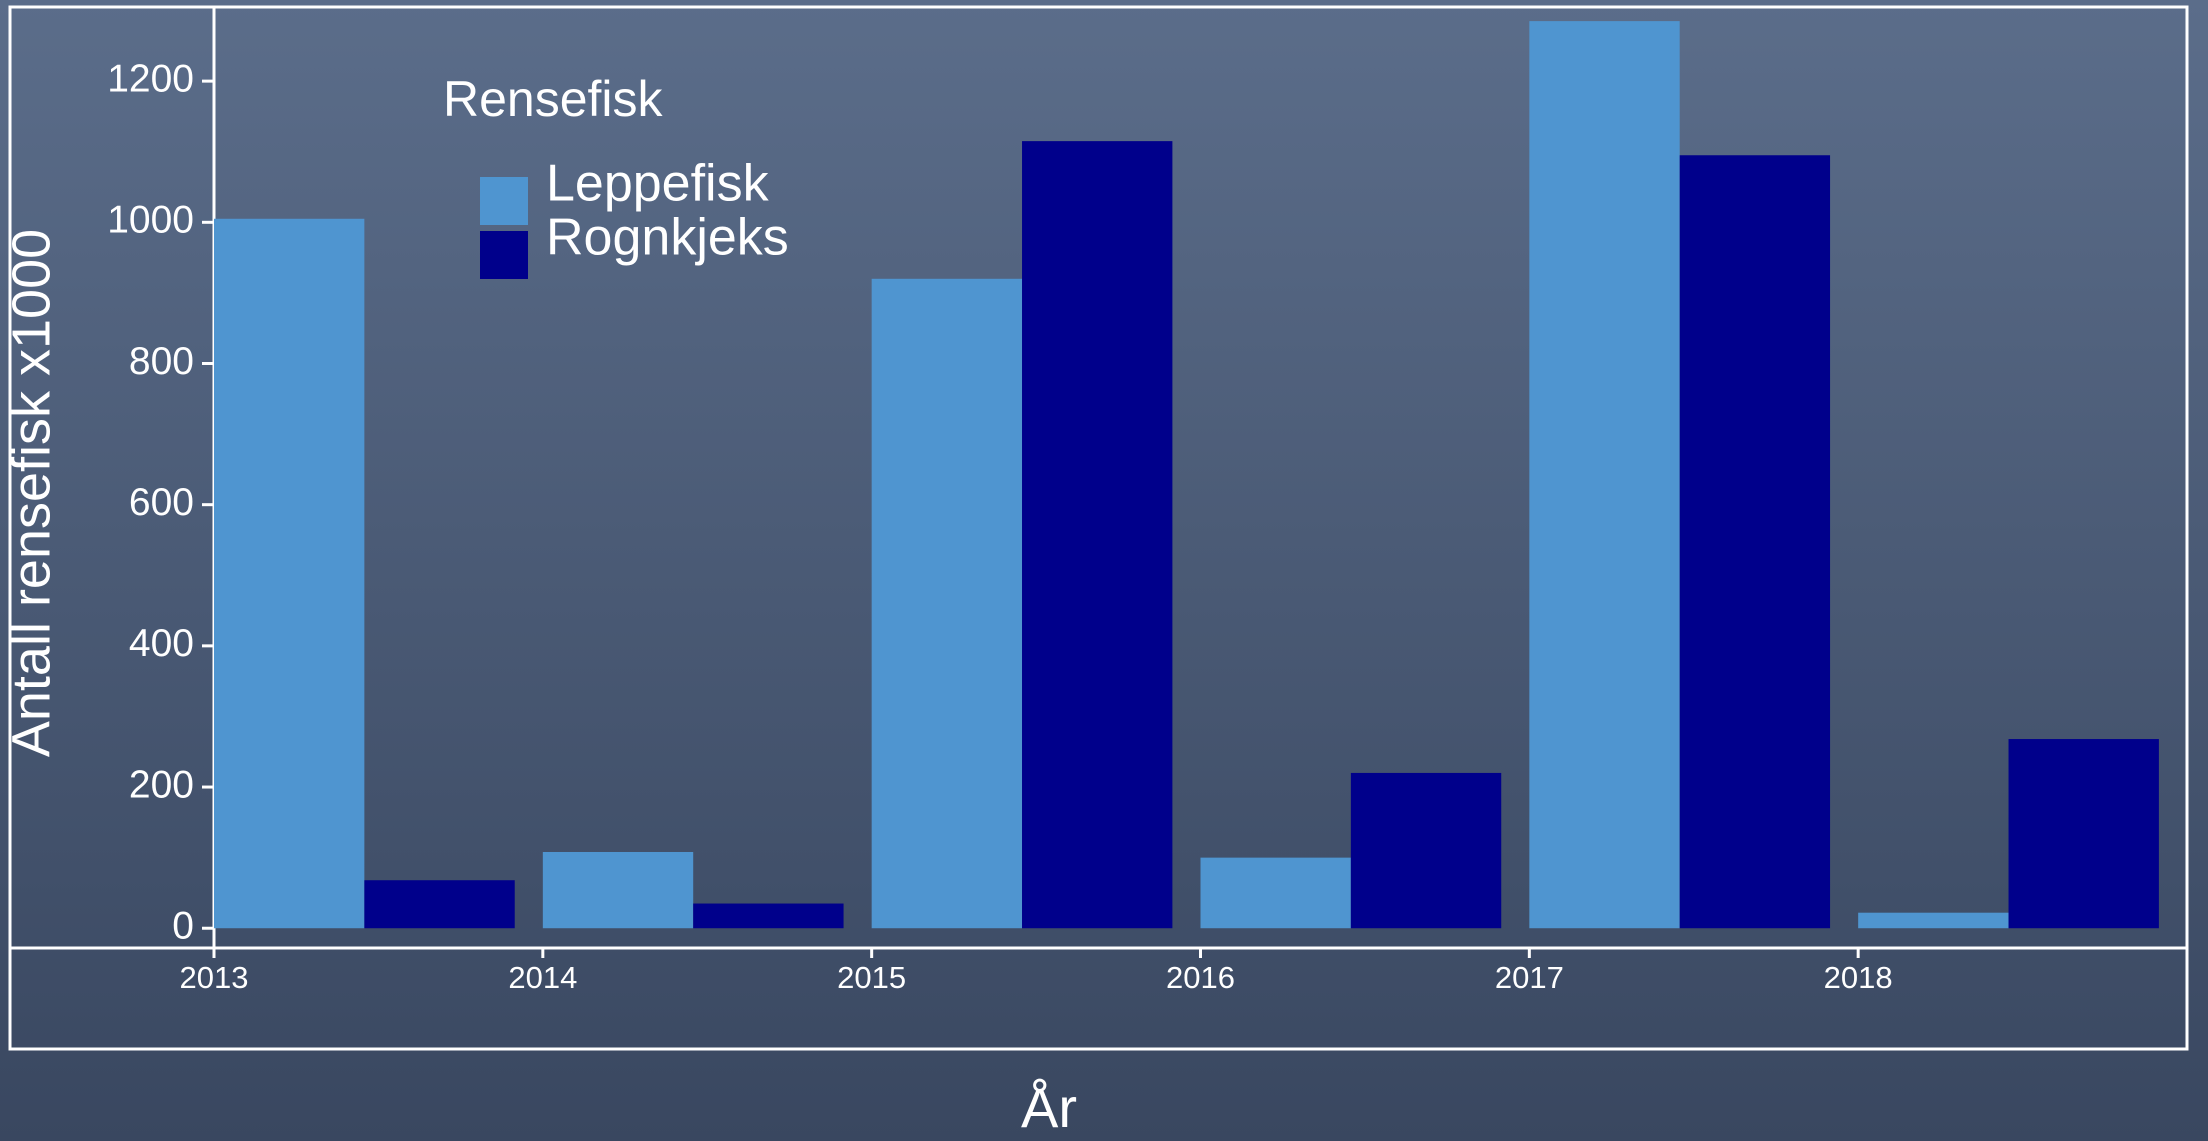 Image resolution: width=2208 pixels, height=1141 pixels. Describe the element at coordinates (871, 977) in the screenshot. I see `x-tick-label: 2015` at that location.